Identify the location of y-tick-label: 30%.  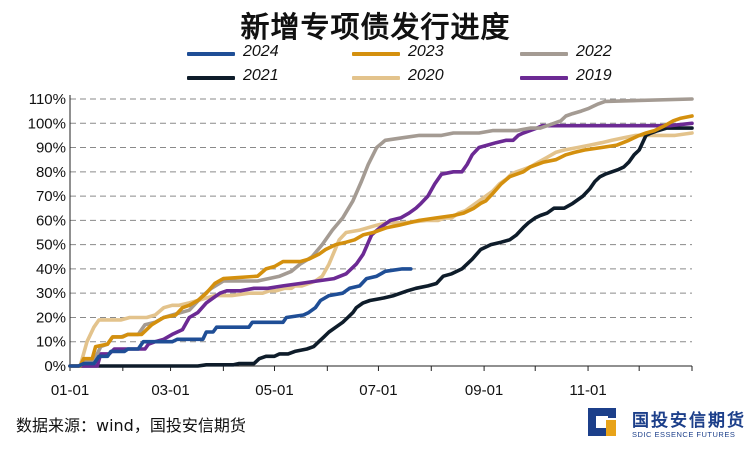
(51, 293).